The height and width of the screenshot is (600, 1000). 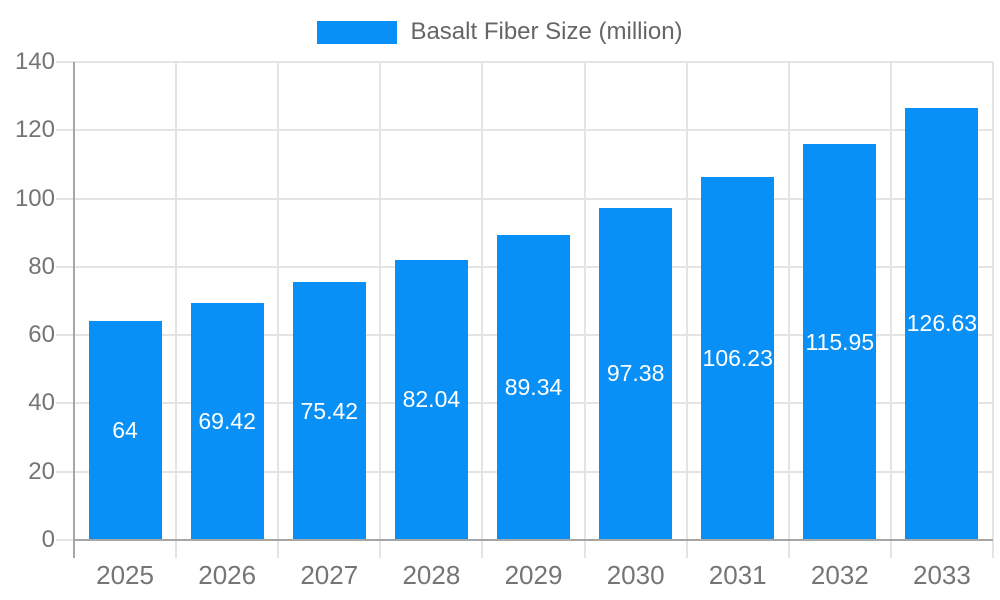 What do you see at coordinates (41, 471) in the screenshot?
I see `y-axis-tick-label: 20` at bounding box center [41, 471].